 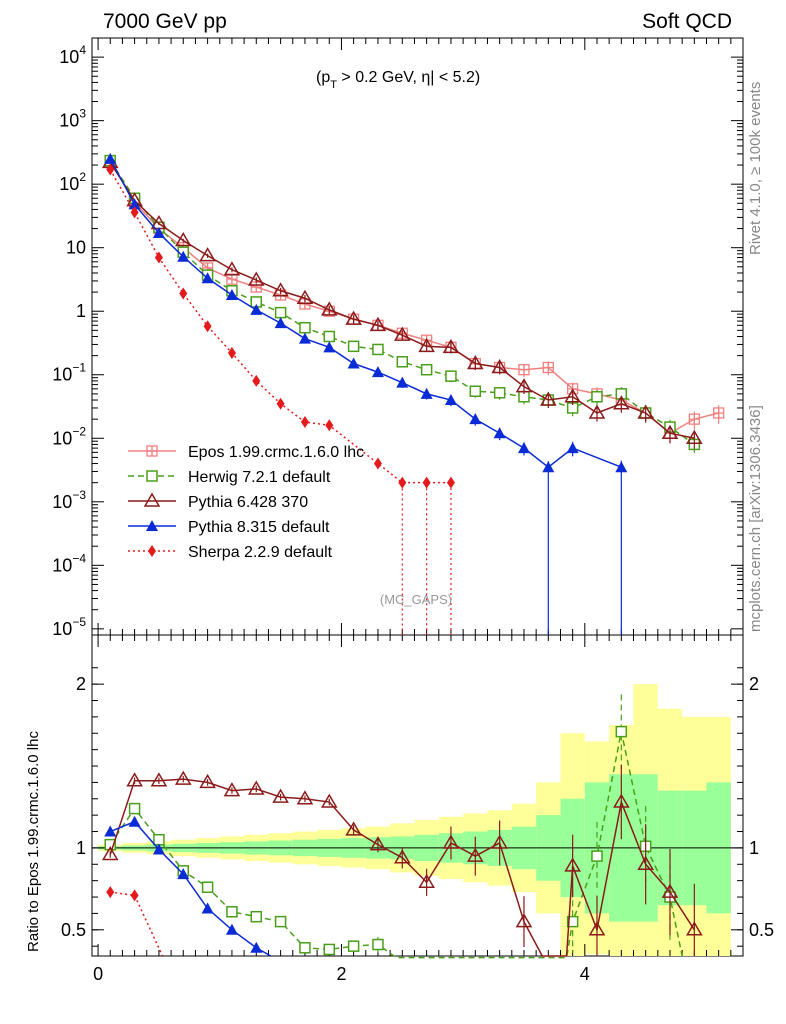 What do you see at coordinates (69, 373) in the screenshot?
I see `main-ytick-label-5: 10⁻¹` at bounding box center [69, 373].